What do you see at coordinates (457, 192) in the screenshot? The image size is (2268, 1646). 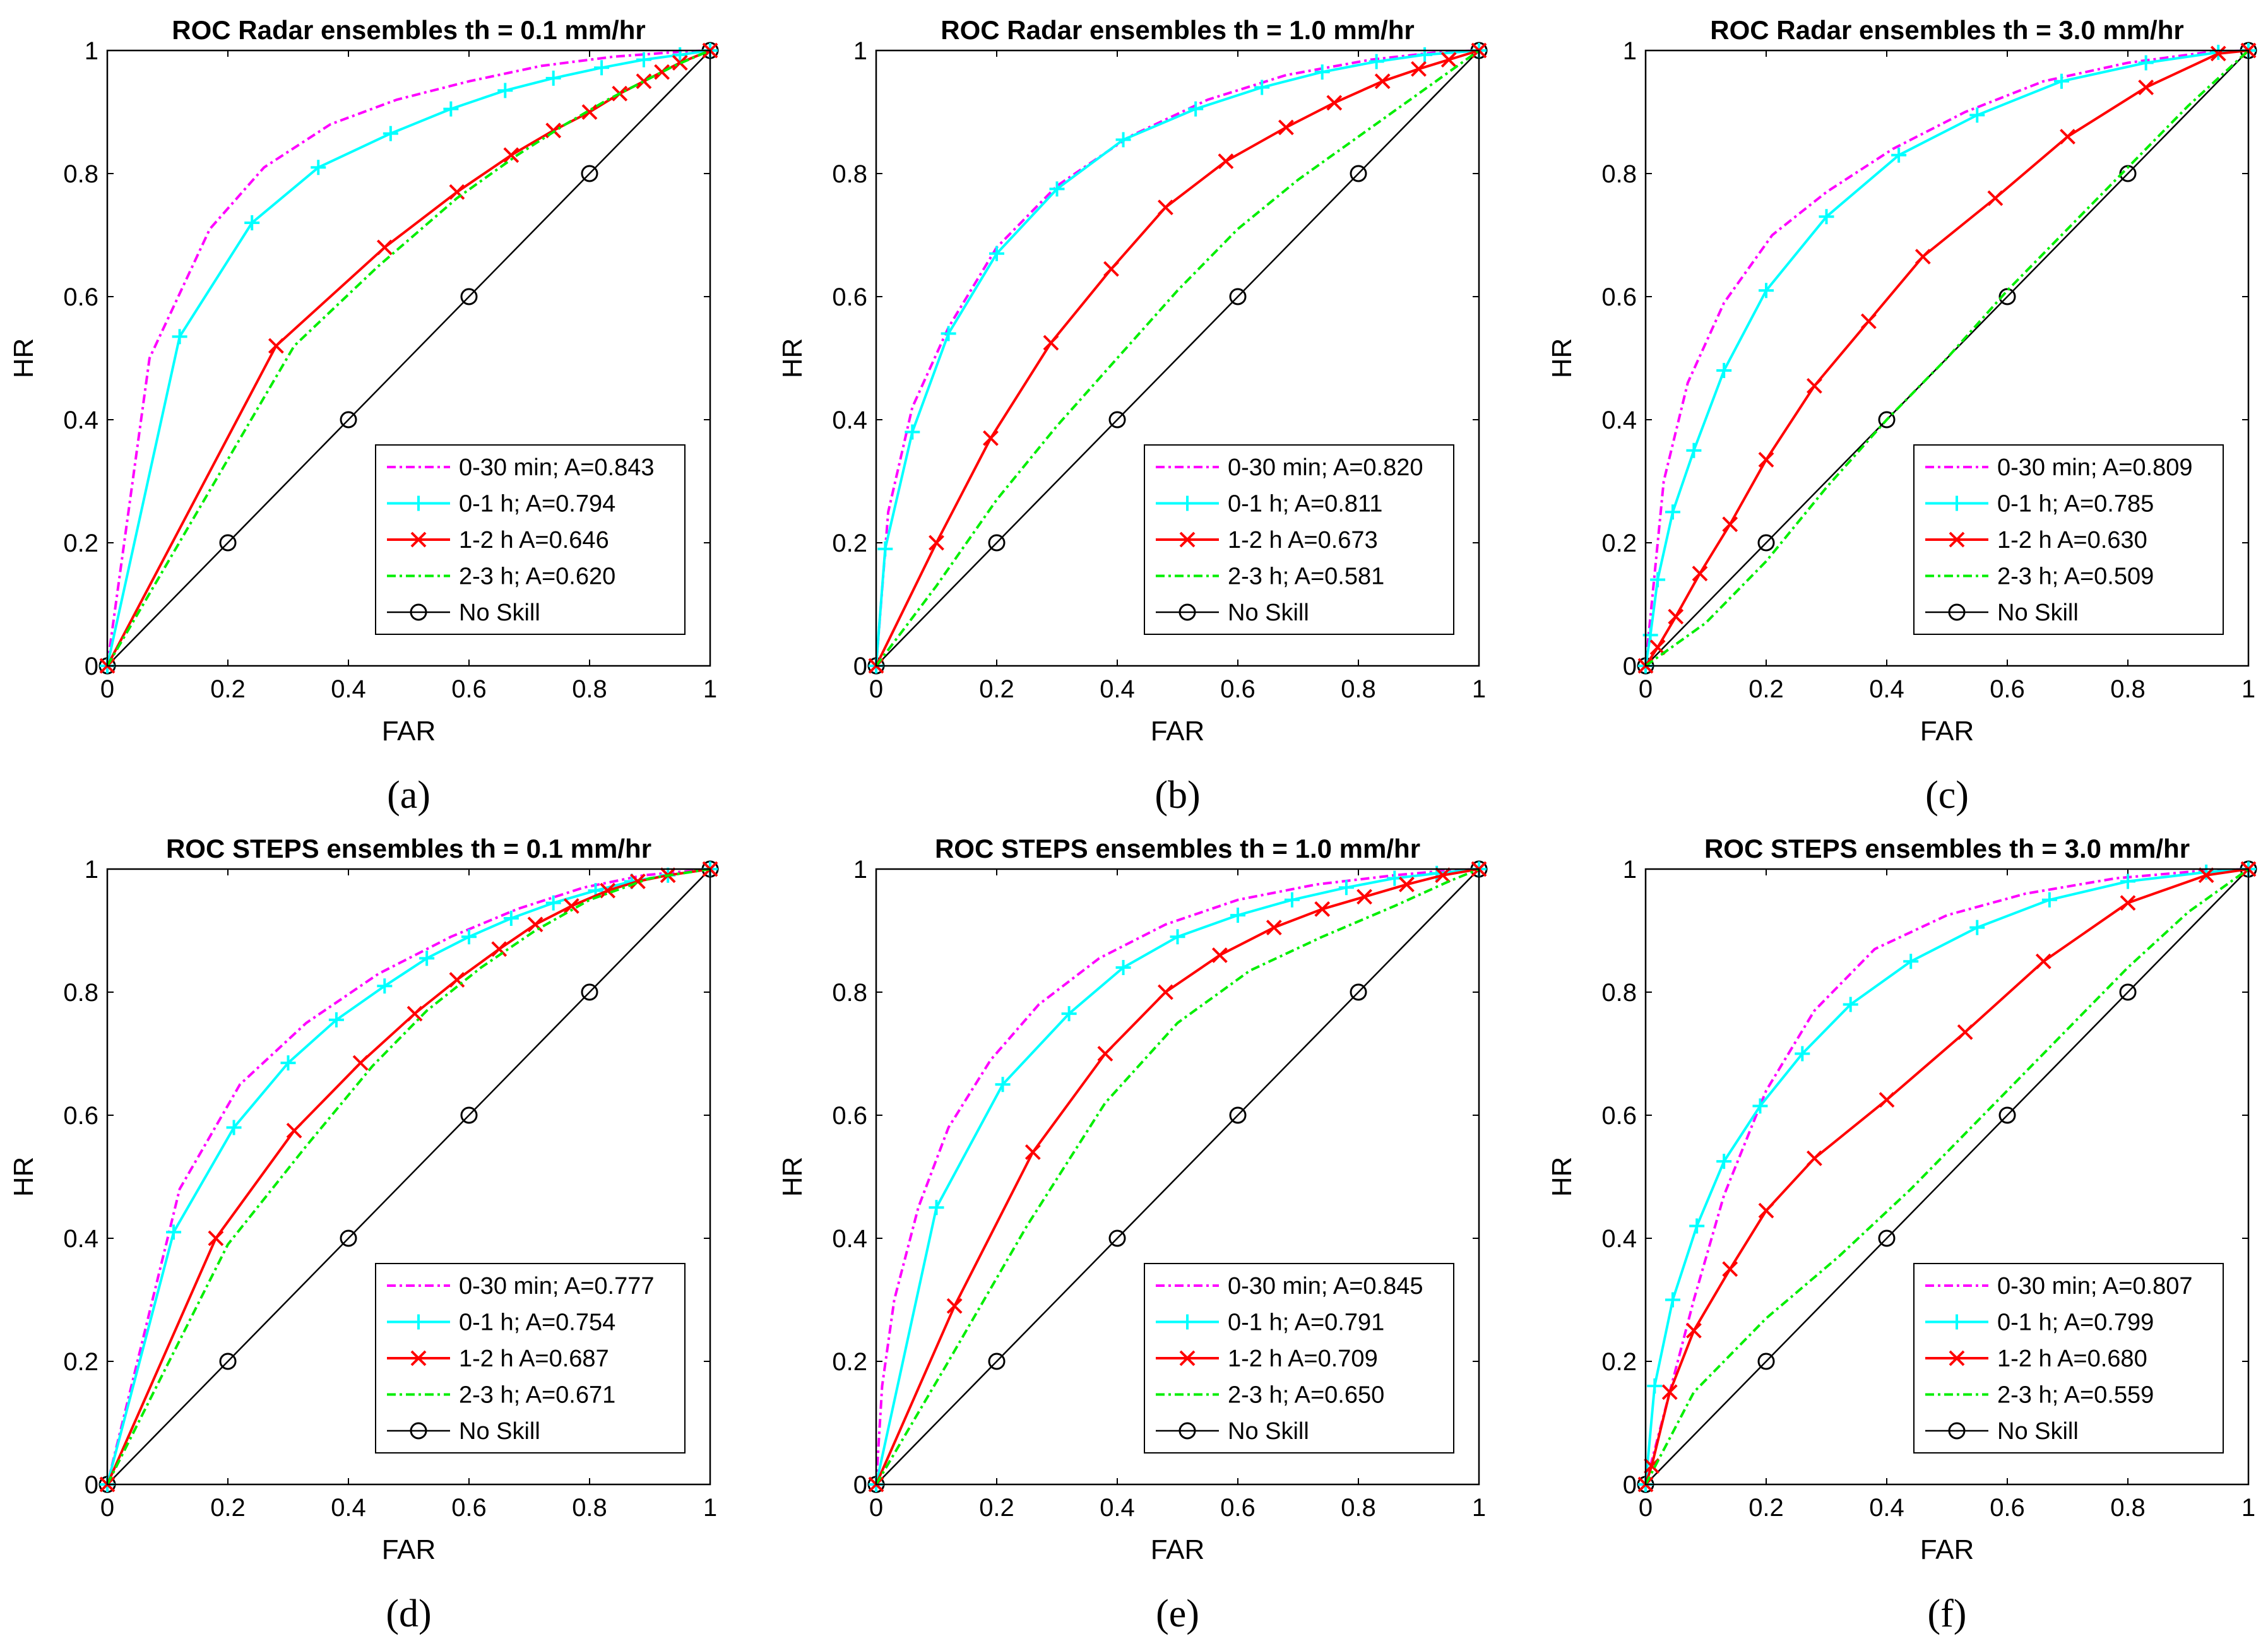 I see `panel-a-series-1-2-h-point-3-b` at bounding box center [457, 192].